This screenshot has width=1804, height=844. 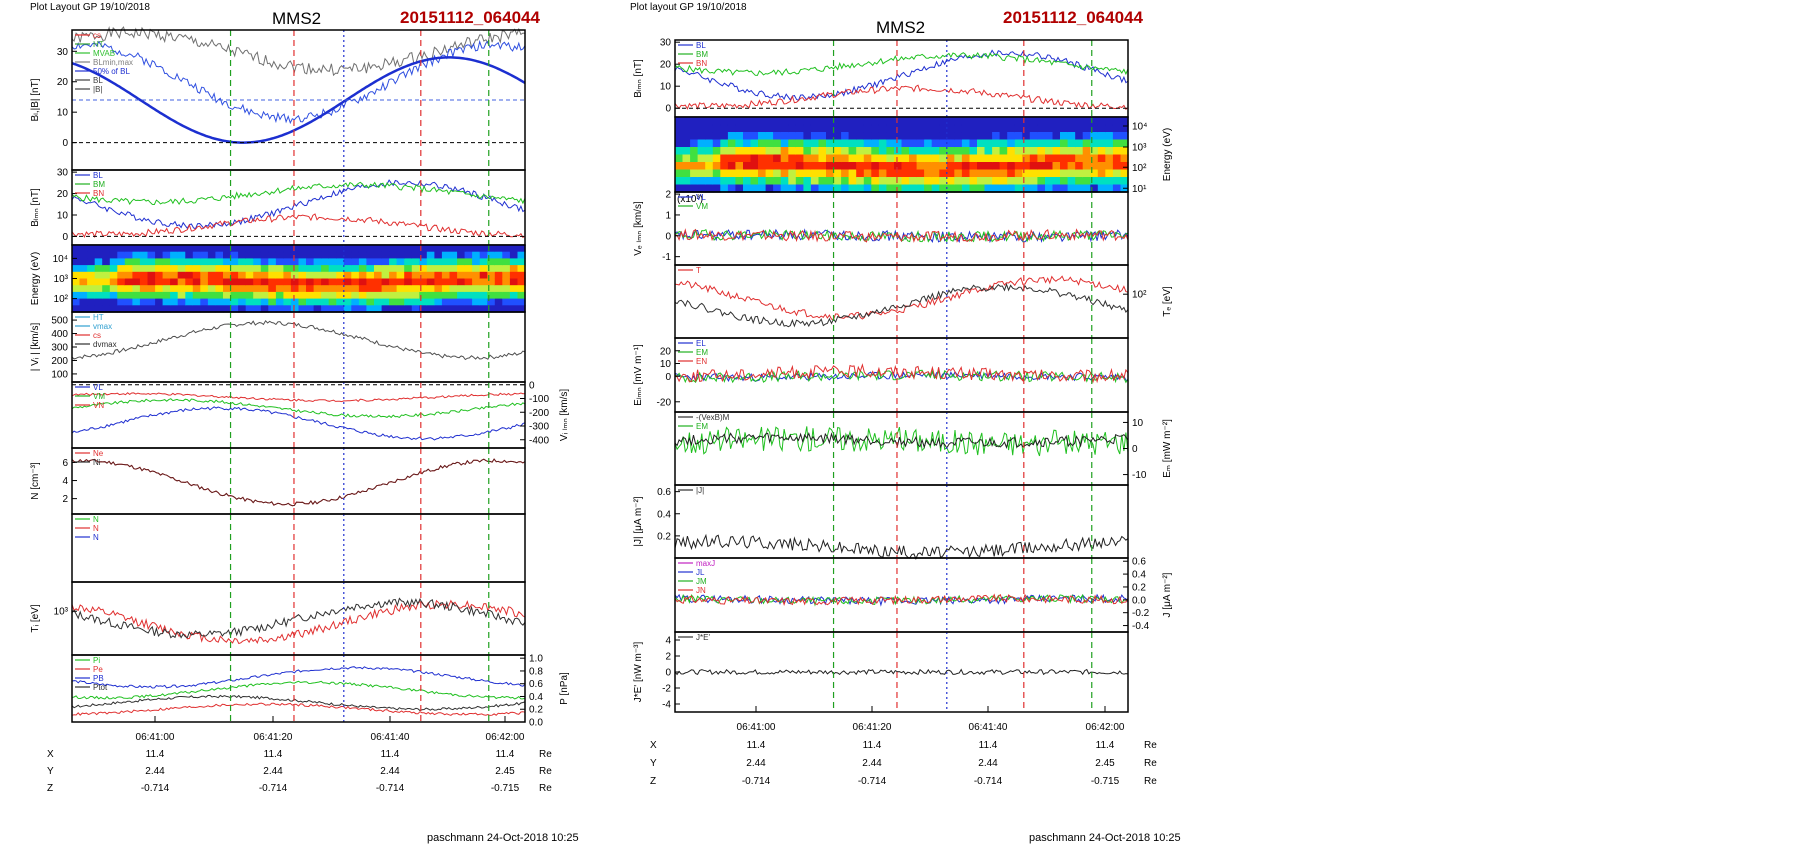 What do you see at coordinates (690, 199) in the screenshot?
I see `scale-note: (x10³)` at bounding box center [690, 199].